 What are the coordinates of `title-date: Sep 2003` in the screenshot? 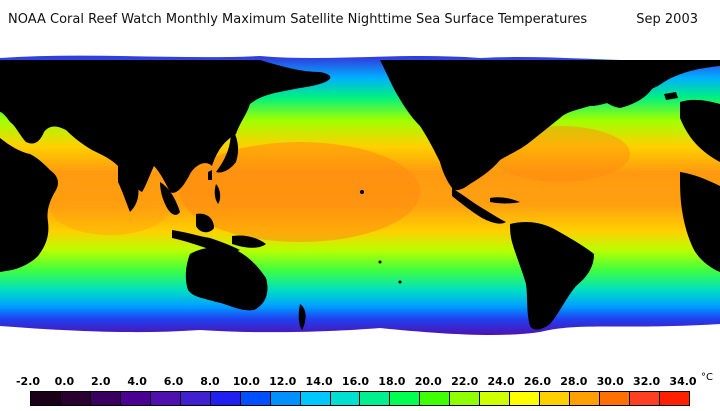 It's located at (667, 19).